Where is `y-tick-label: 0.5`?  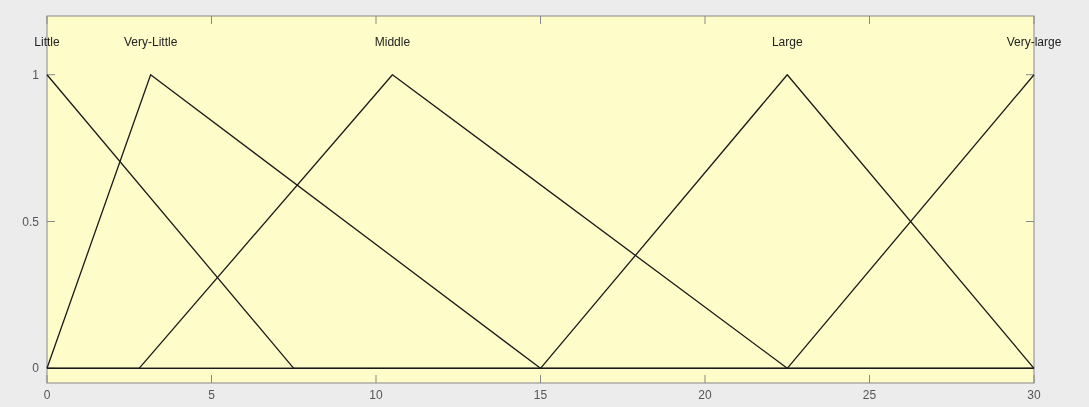 y-tick-label: 0.5 is located at coordinates (31, 221).